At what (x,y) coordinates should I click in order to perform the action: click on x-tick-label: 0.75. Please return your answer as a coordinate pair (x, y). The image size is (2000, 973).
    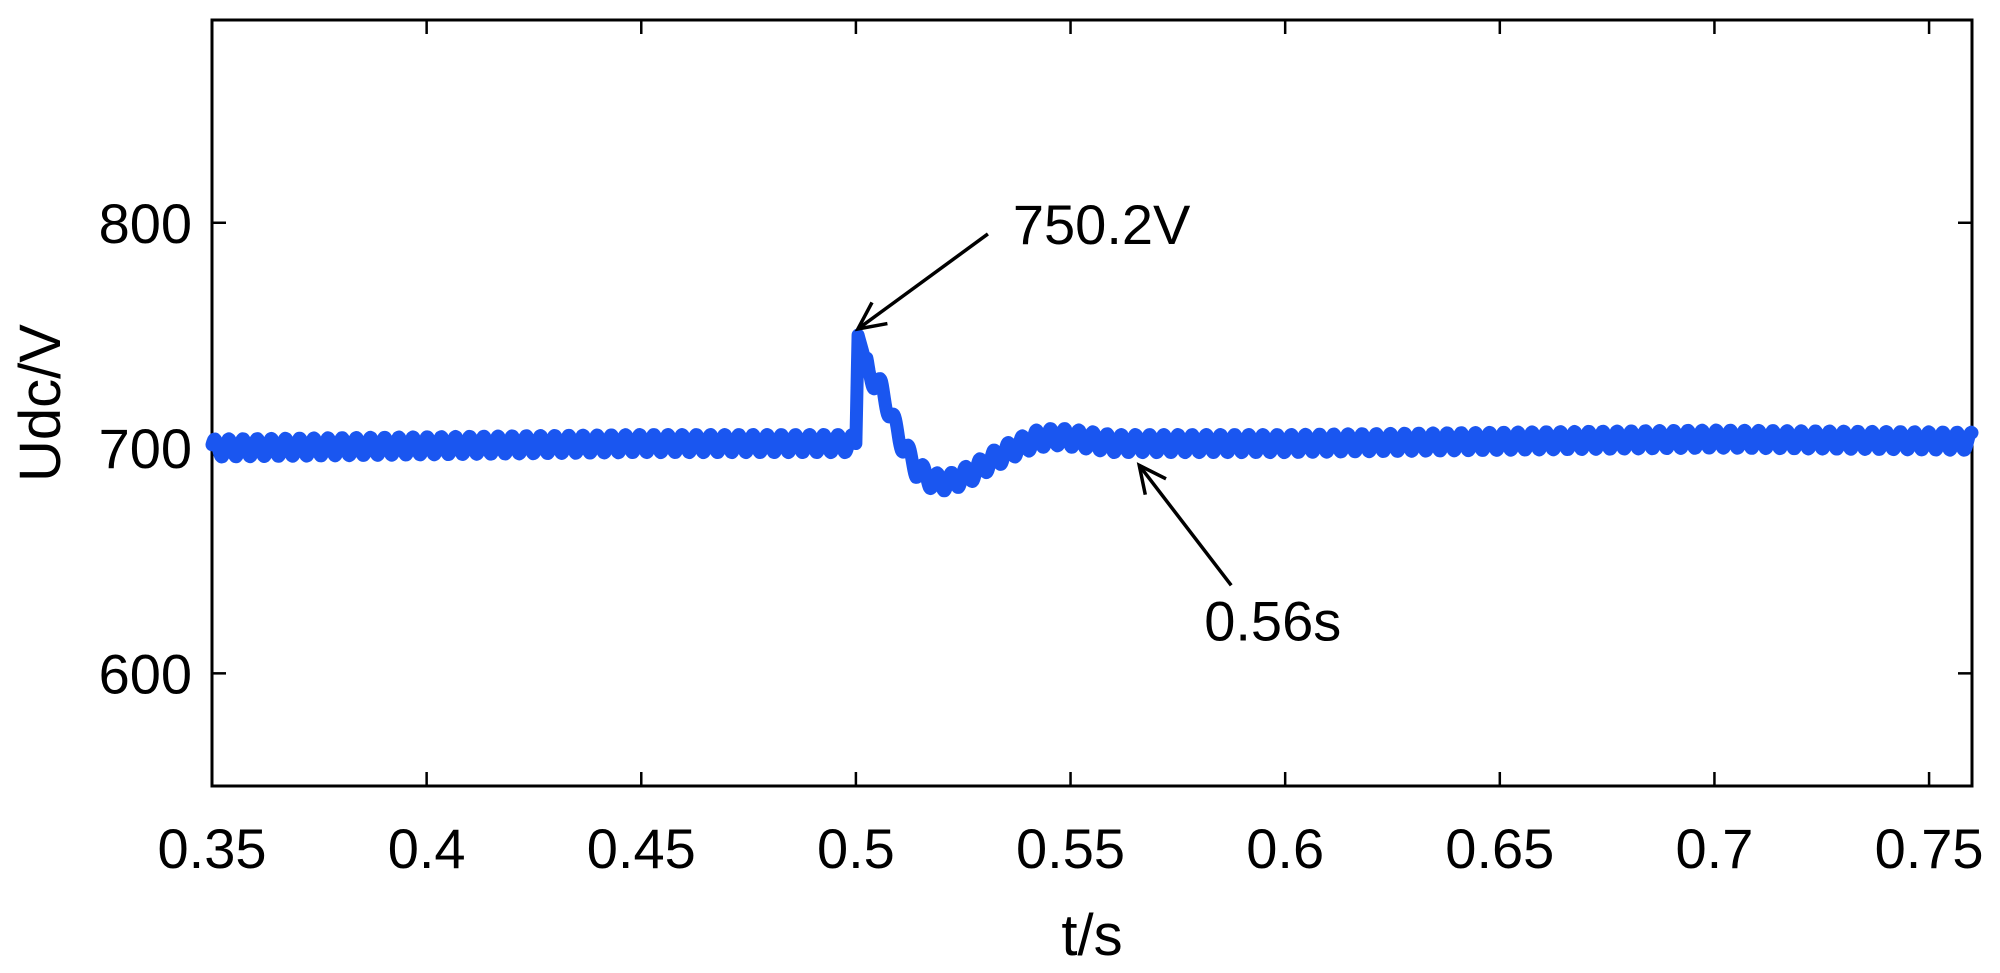
    Looking at the image, I should click on (1929, 848).